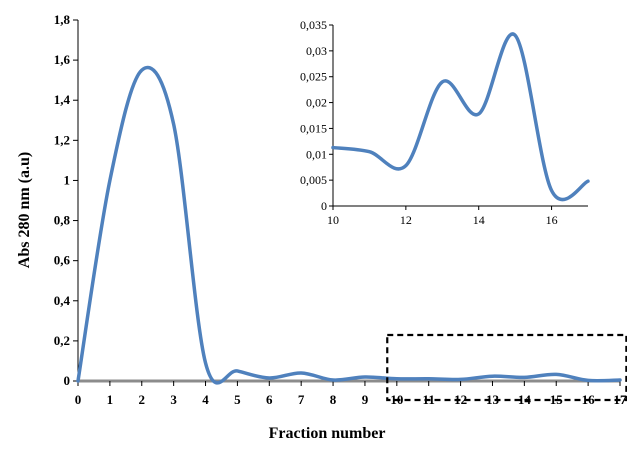 This screenshot has height=459, width=627. Describe the element at coordinates (552, 220) in the screenshot. I see `inset-x-tick-label: 16` at that location.